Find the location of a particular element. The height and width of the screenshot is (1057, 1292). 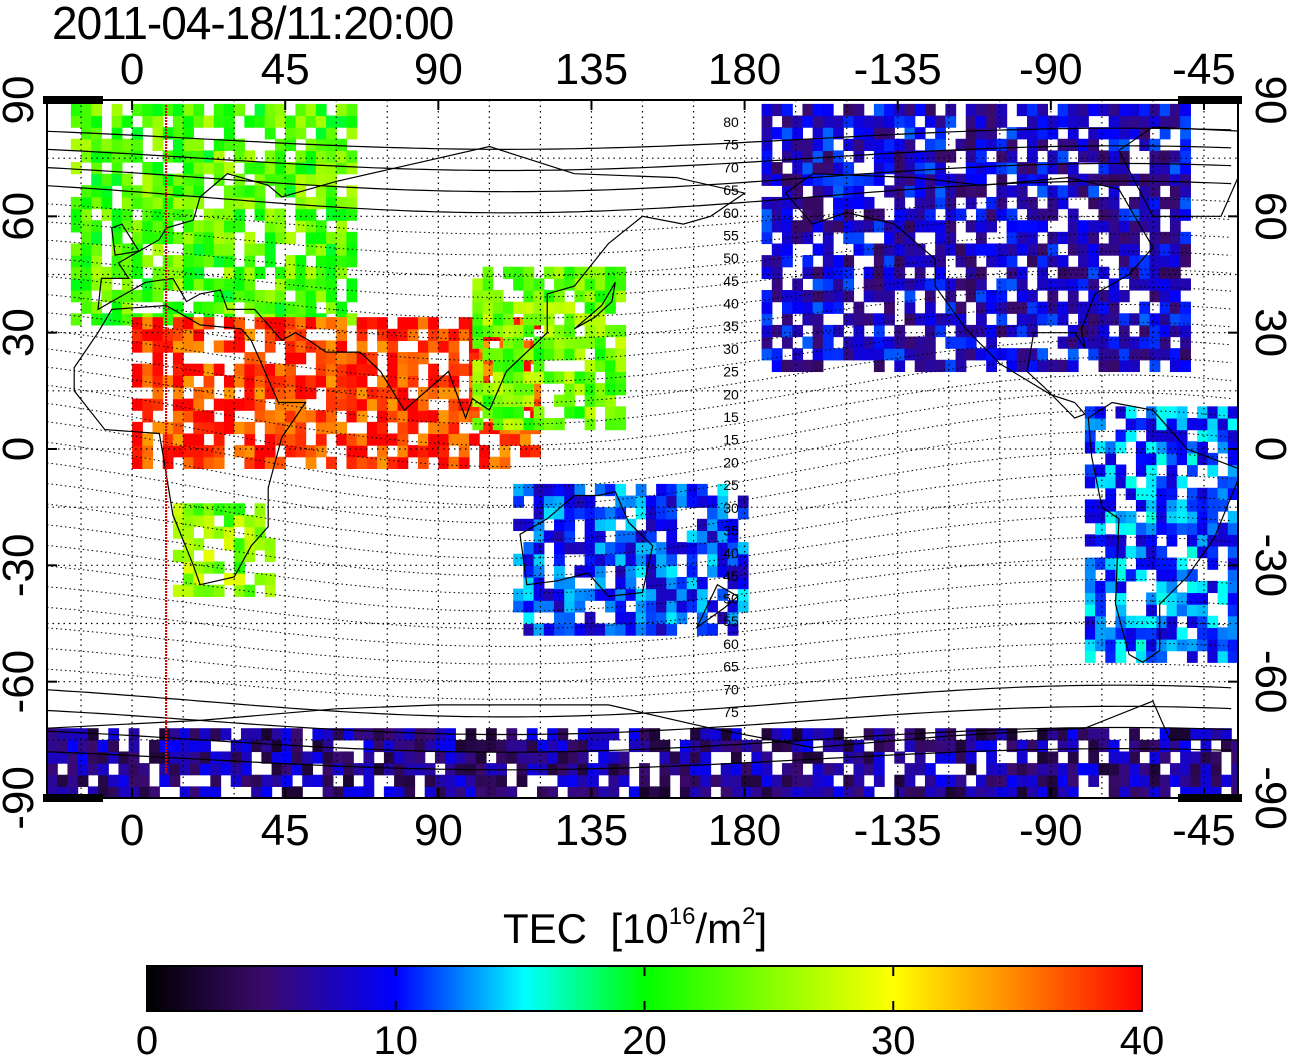

y-tick-label-right: -60 is located at coordinates (1269, 682).